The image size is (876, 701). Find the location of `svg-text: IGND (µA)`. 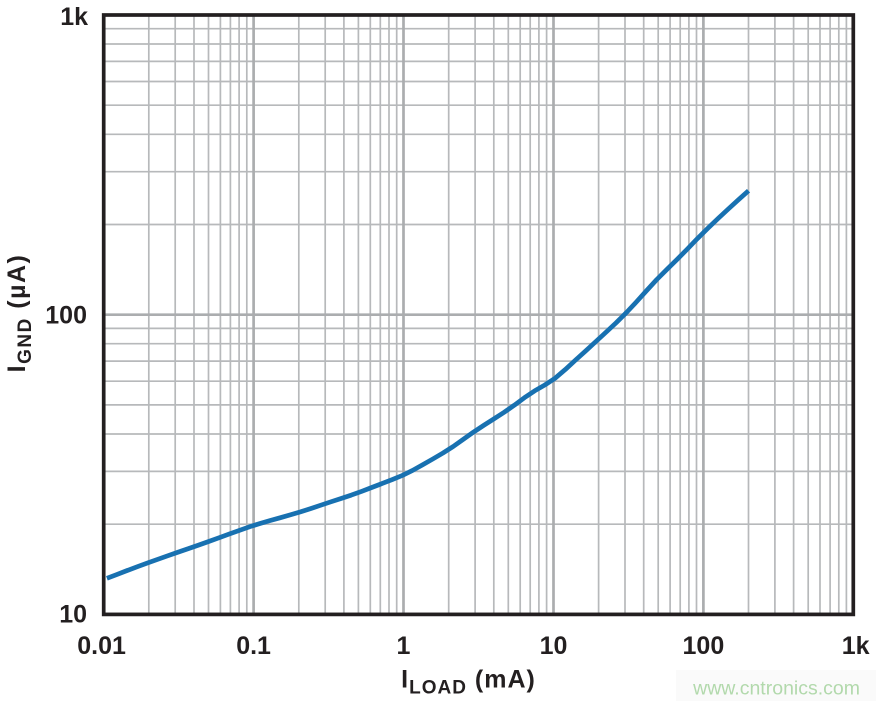

svg-text: IGND (µA) is located at coordinates (19, 313).